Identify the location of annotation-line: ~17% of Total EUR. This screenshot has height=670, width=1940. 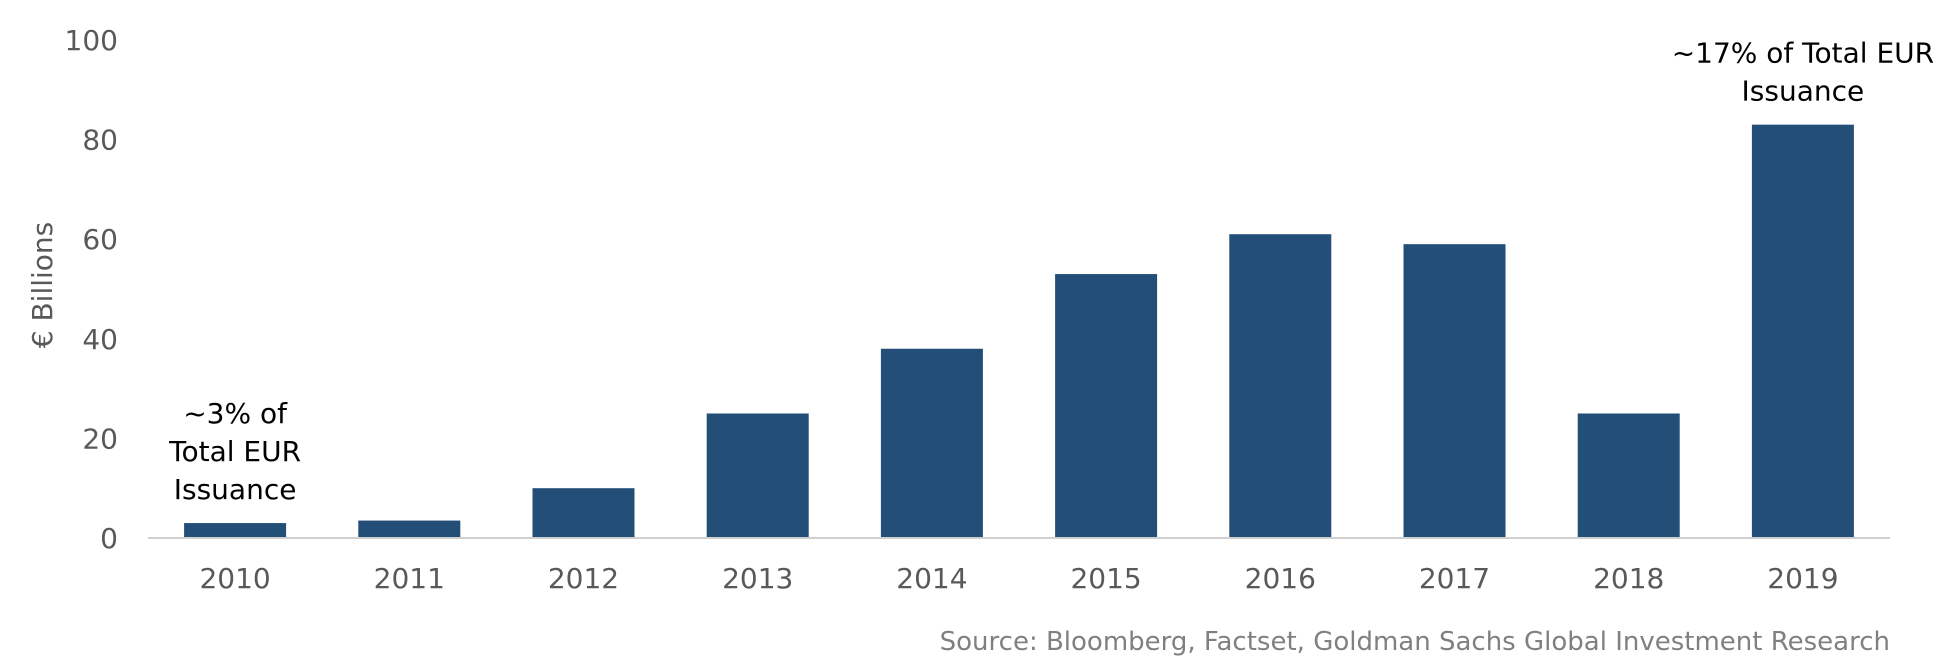
(1803, 53).